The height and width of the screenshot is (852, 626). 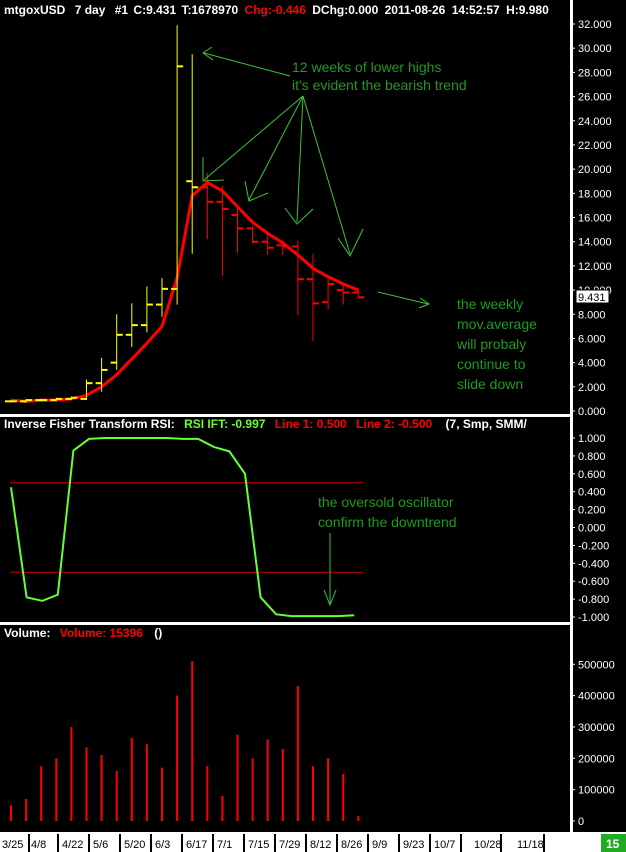 What do you see at coordinates (497, 324) in the screenshot?
I see `annotation-ma-line2: mov.average` at bounding box center [497, 324].